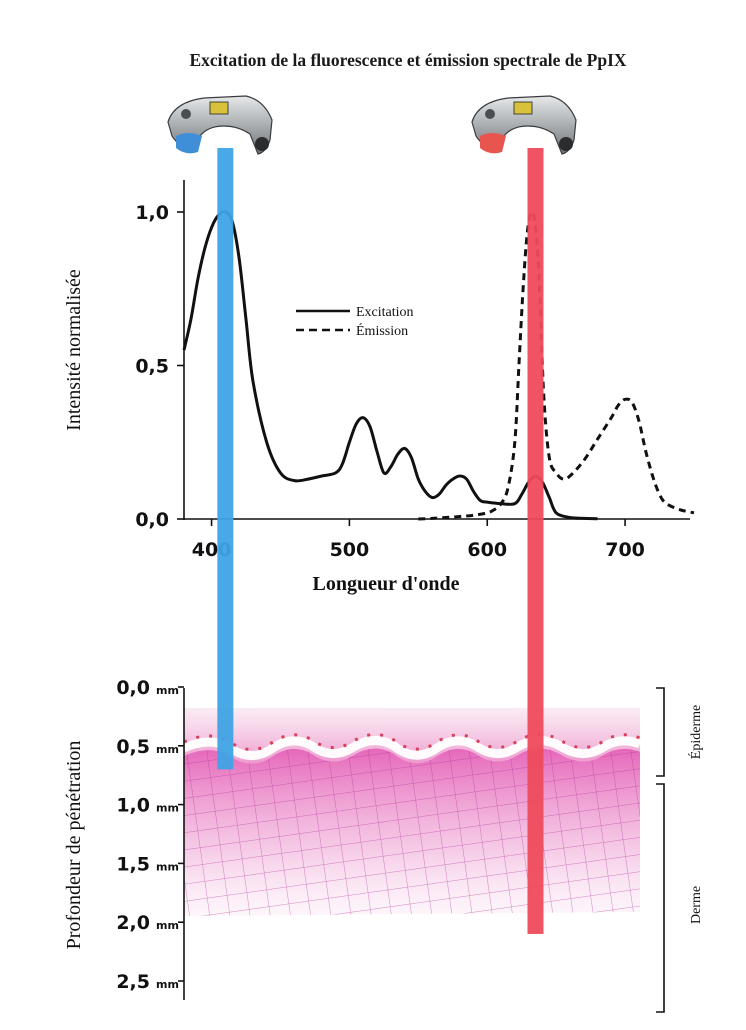 This screenshot has height=1030, width=746. I want to click on epidermis-layer, so click(412, 736).